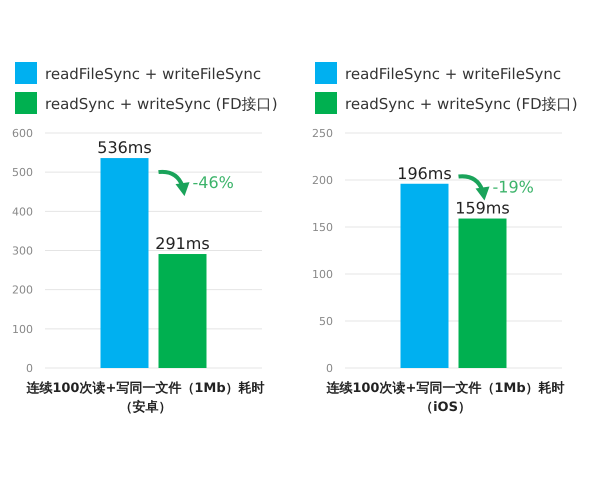 The width and height of the screenshot is (600, 480). What do you see at coordinates (326, 321) in the screenshot?
I see `y-tick-label: 50` at bounding box center [326, 321].